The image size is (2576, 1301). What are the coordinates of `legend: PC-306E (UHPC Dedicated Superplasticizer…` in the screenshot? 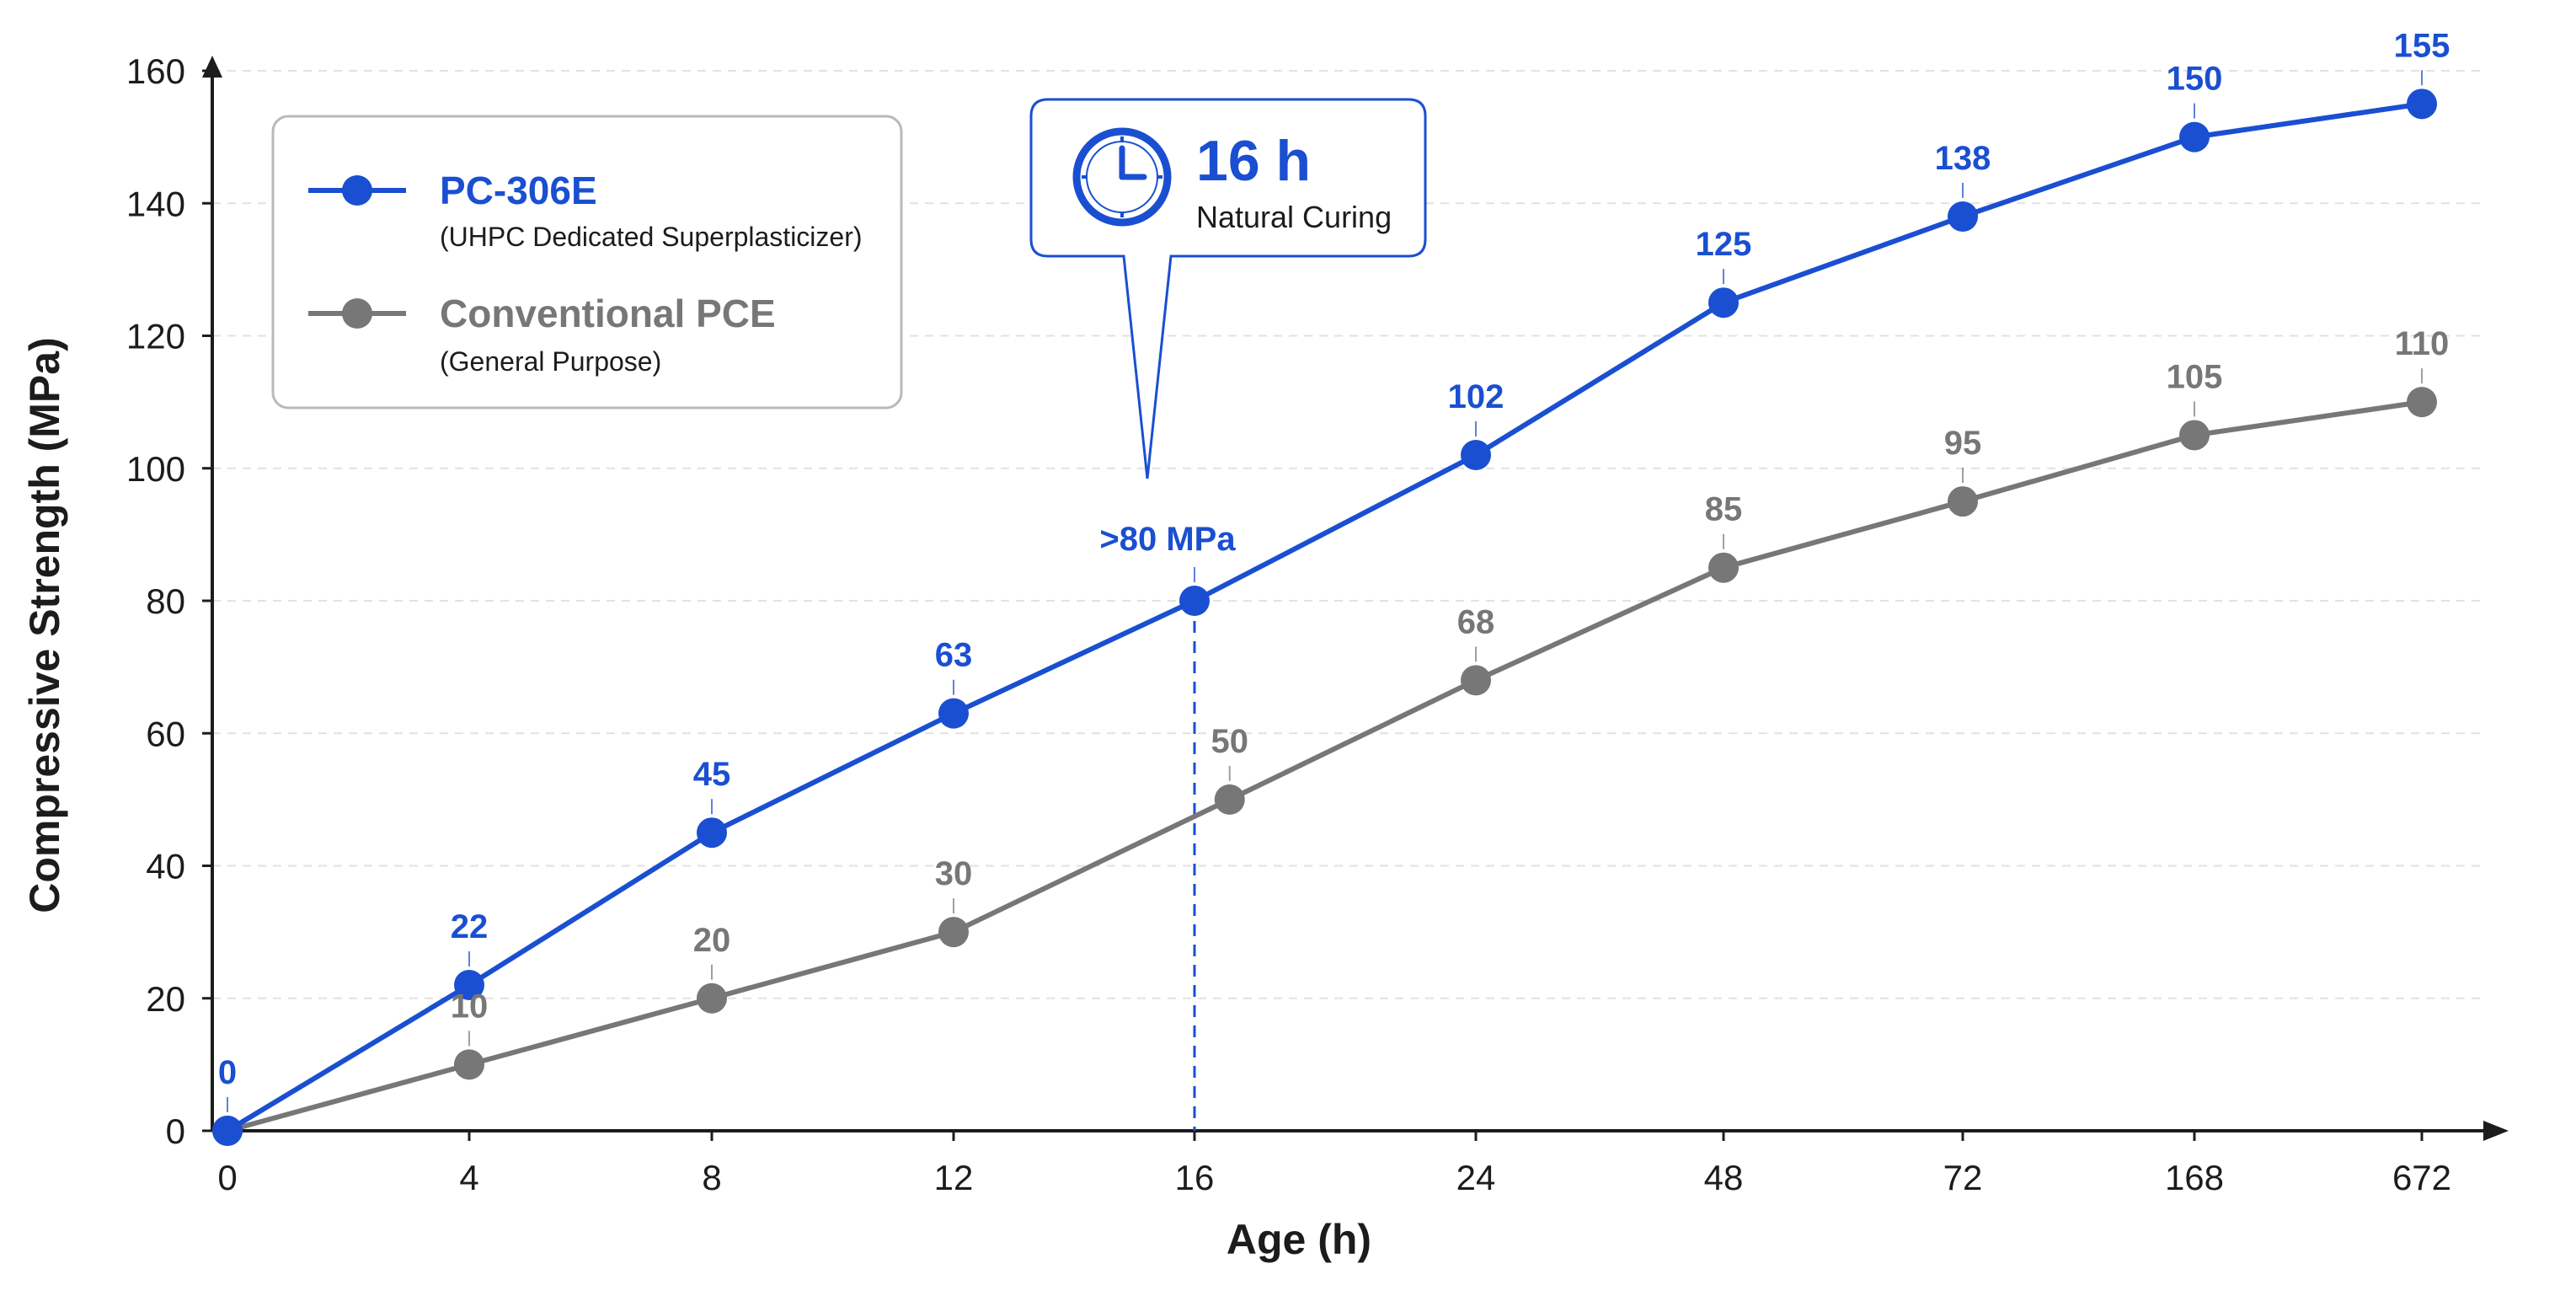 It's located at (587, 263).